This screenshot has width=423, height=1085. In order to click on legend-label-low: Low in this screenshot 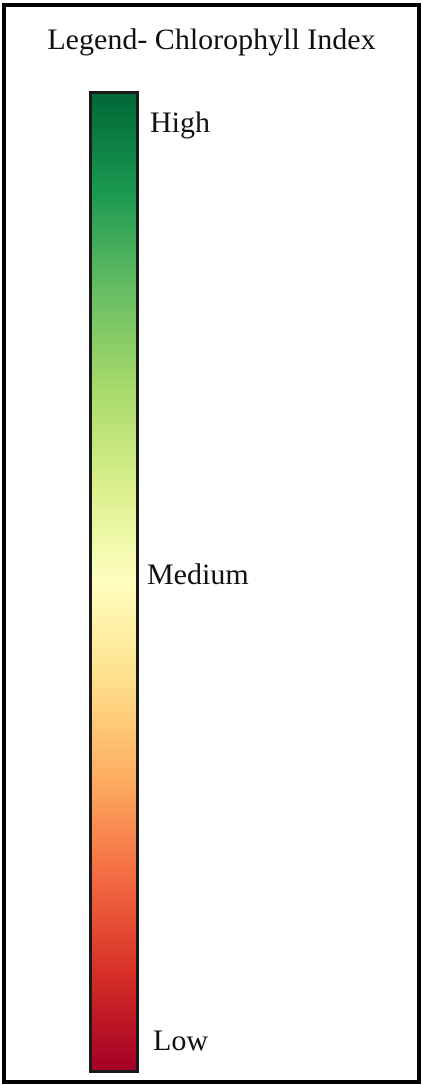, I will do `click(180, 1040)`.